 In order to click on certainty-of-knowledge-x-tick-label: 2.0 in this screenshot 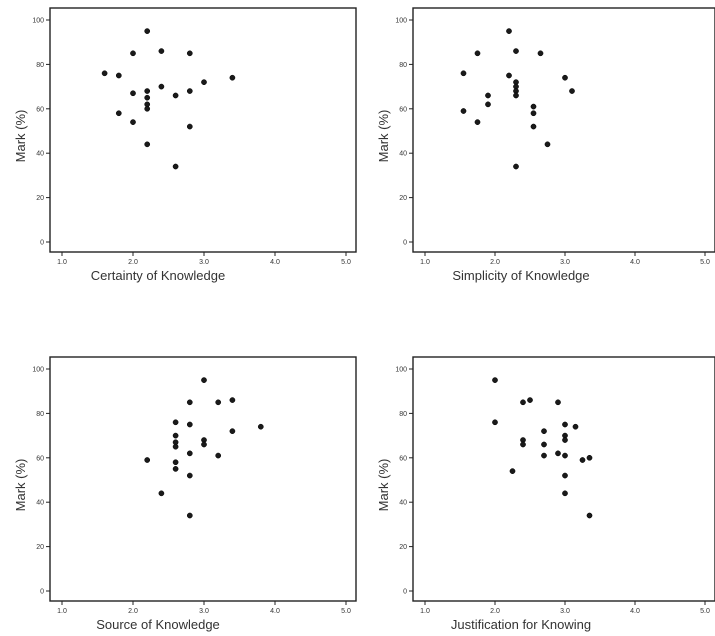, I will do `click(133, 262)`.